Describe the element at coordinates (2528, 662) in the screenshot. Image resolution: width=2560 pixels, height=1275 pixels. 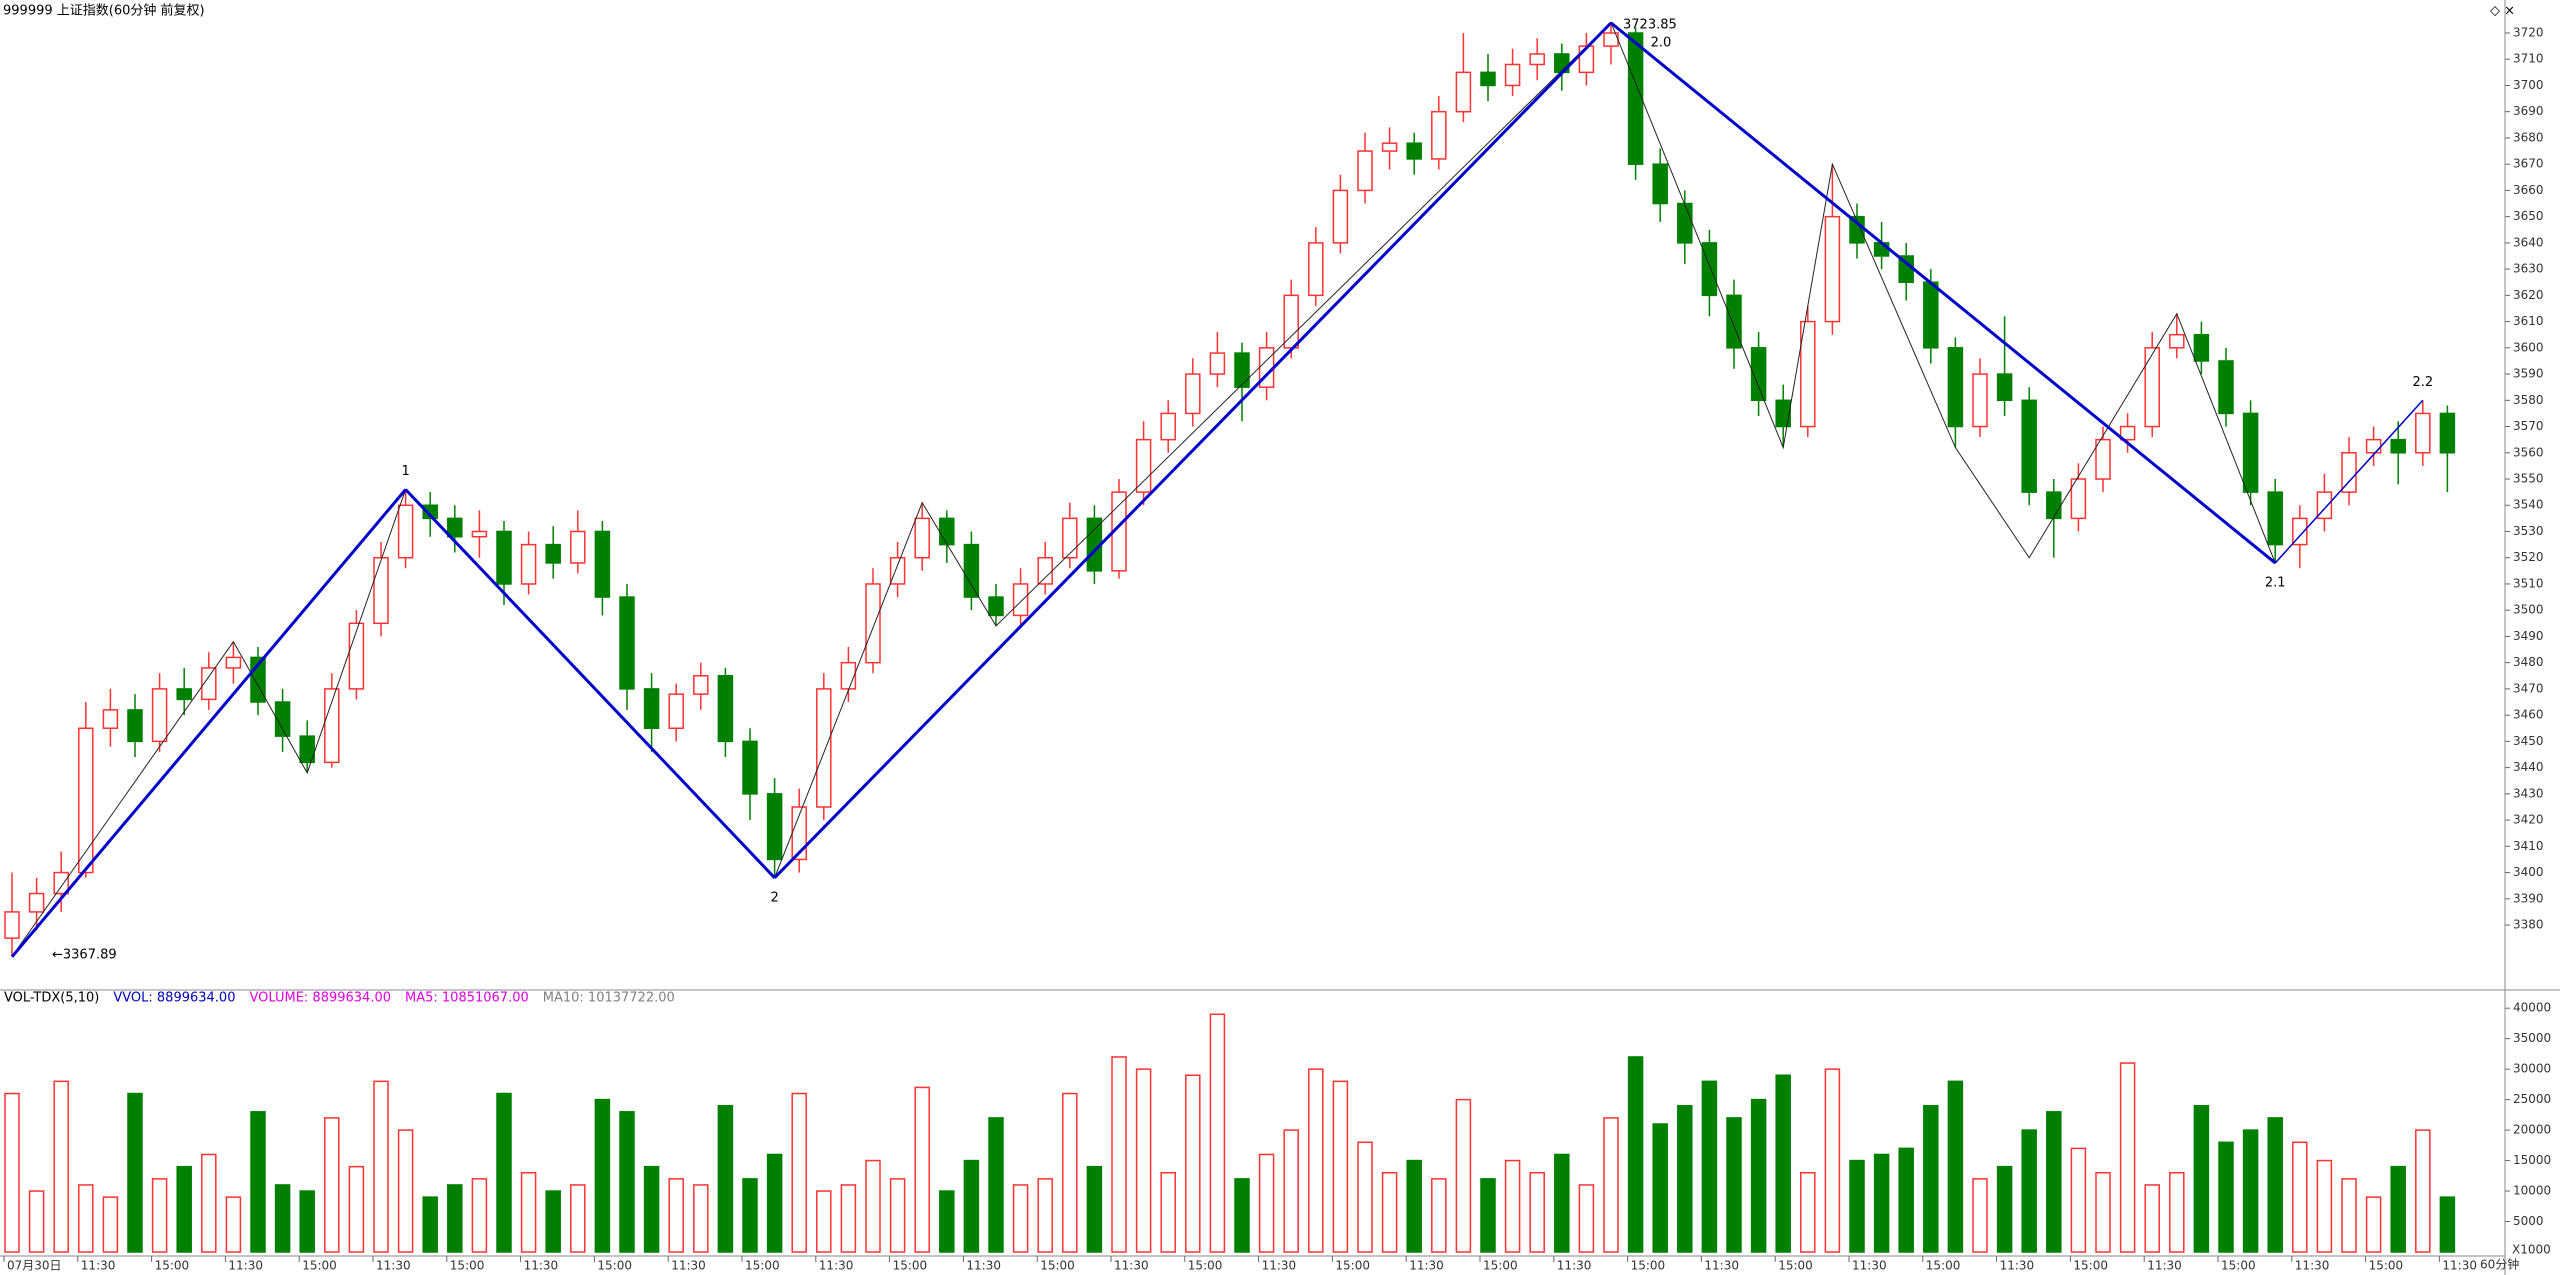
I see `y-tick-label: 3480` at that location.